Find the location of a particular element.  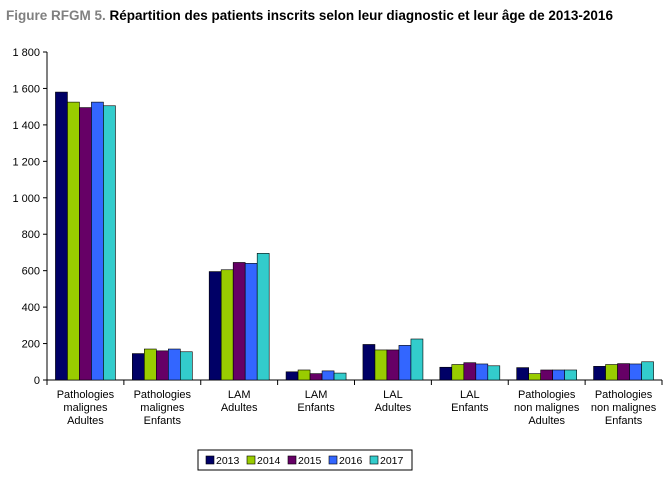

legend-label-2016: 2016 is located at coordinates (351, 461).